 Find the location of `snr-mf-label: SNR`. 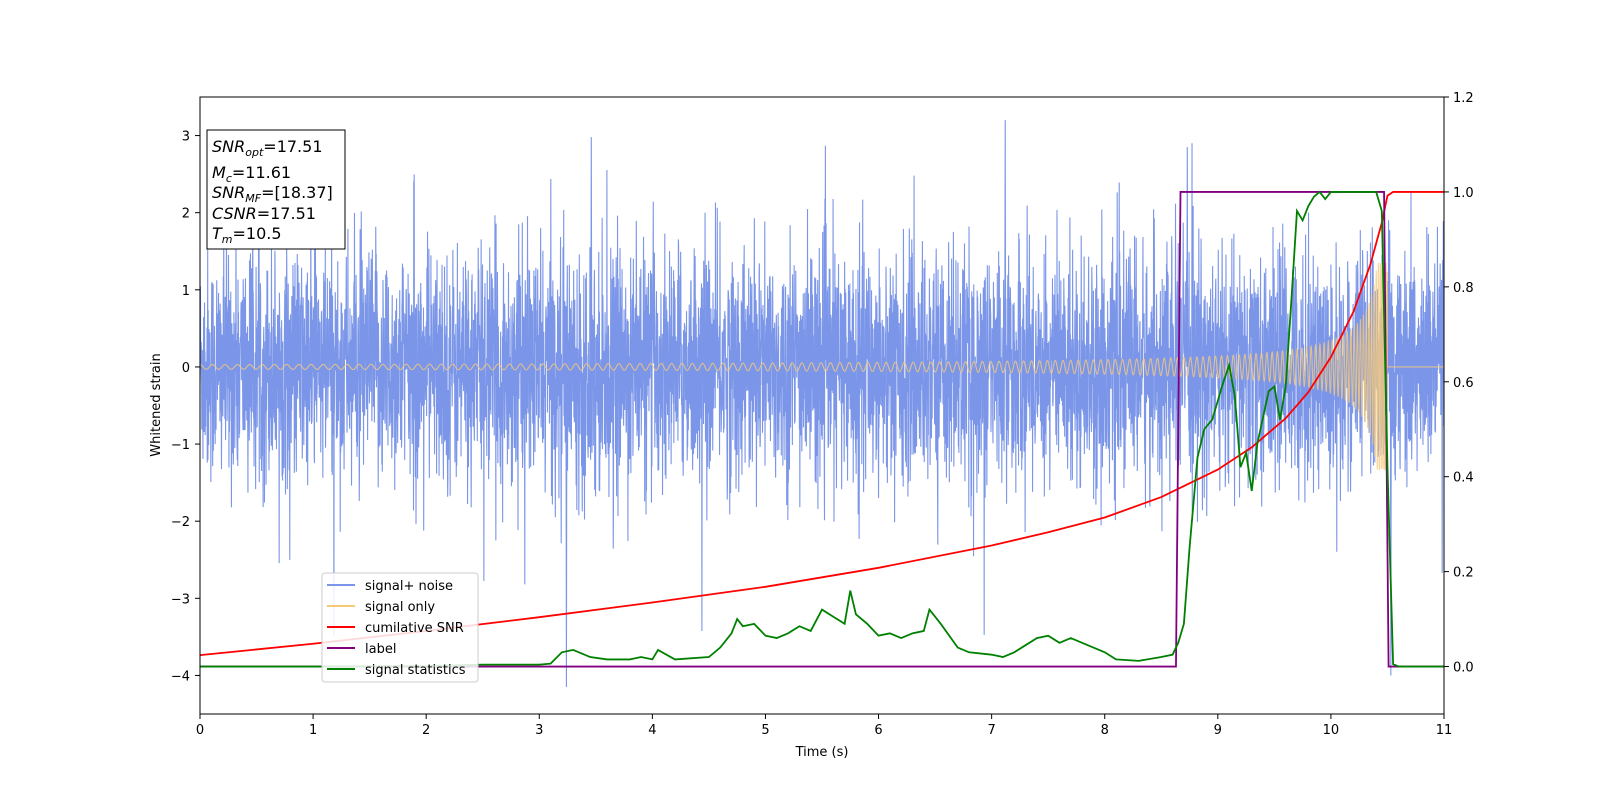

snr-mf-label: SNR is located at coordinates (228, 192).